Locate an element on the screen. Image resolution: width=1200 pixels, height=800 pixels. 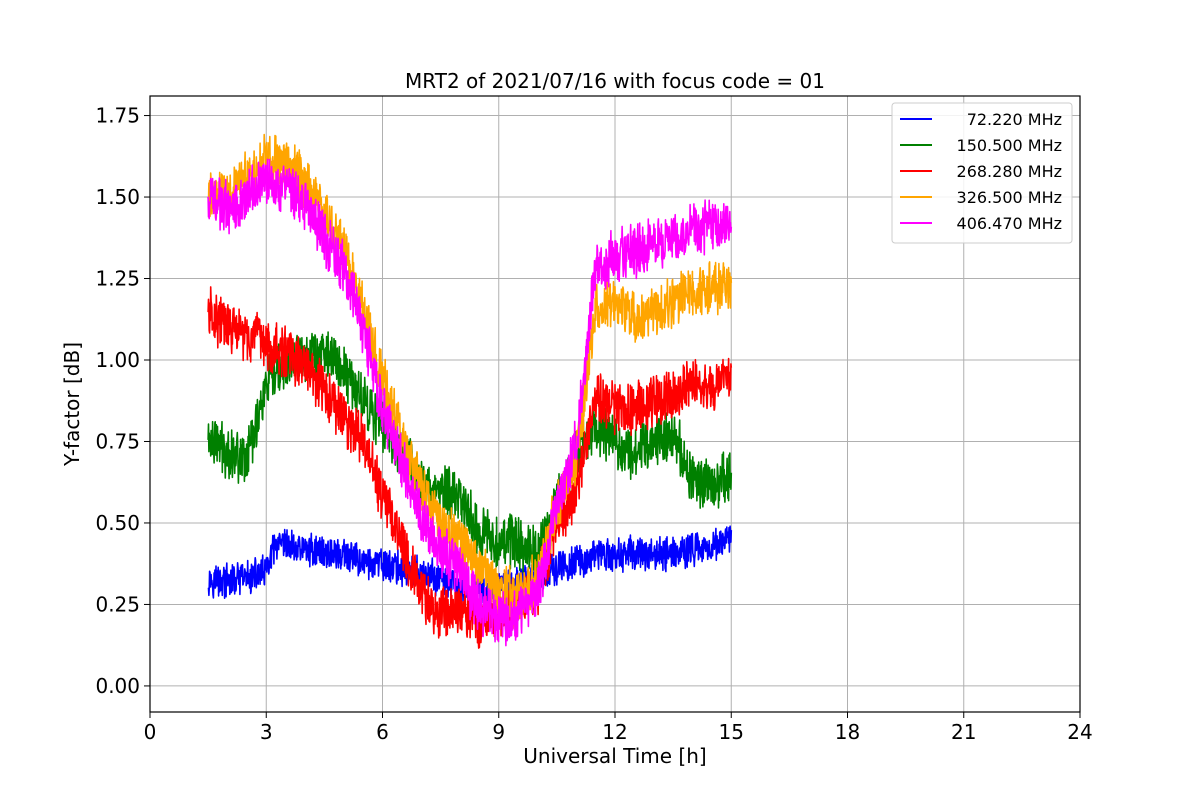
legend-label: 406.470 MHz is located at coordinates (1009, 223).